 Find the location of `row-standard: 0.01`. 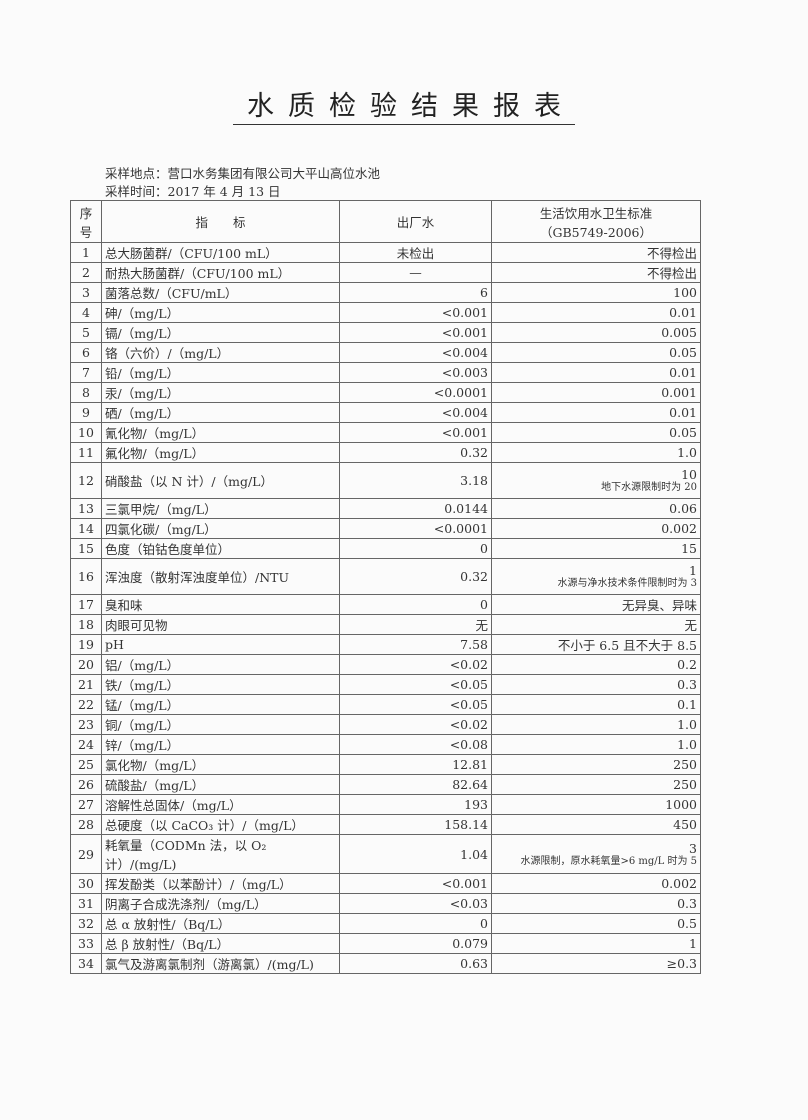

row-standard: 0.01 is located at coordinates (596, 412).